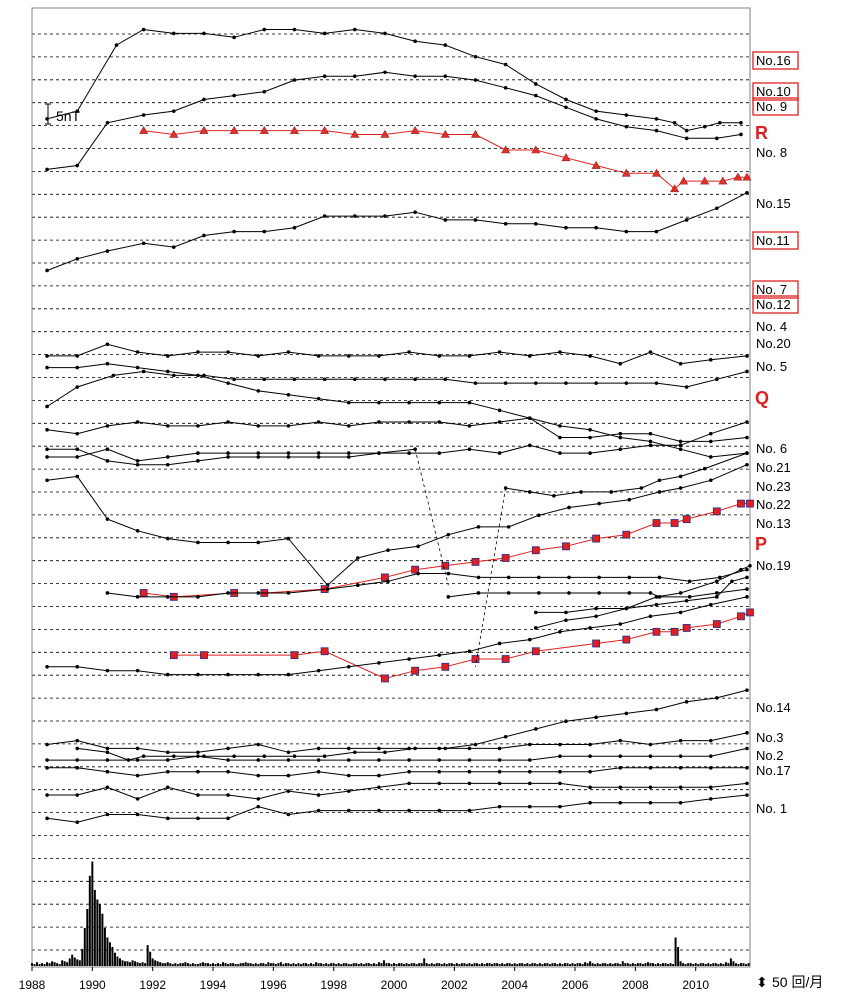 The height and width of the screenshot is (997, 862). What do you see at coordinates (773, 304) in the screenshot?
I see `series-label: No.12` at bounding box center [773, 304].